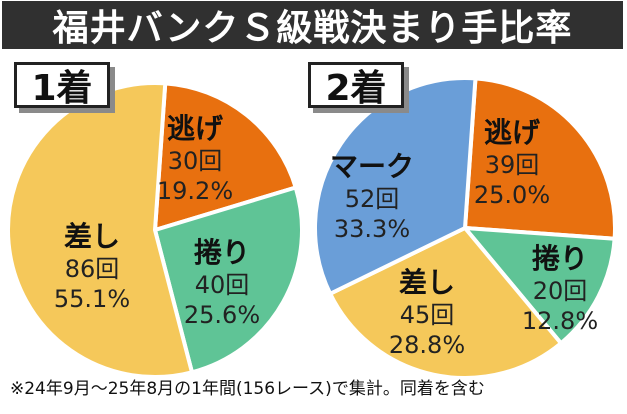 This screenshot has height=414, width=627. Describe the element at coordinates (512, 195) in the screenshot. I see `pie-2-slice-0-percent-label: 25.0%` at that location.